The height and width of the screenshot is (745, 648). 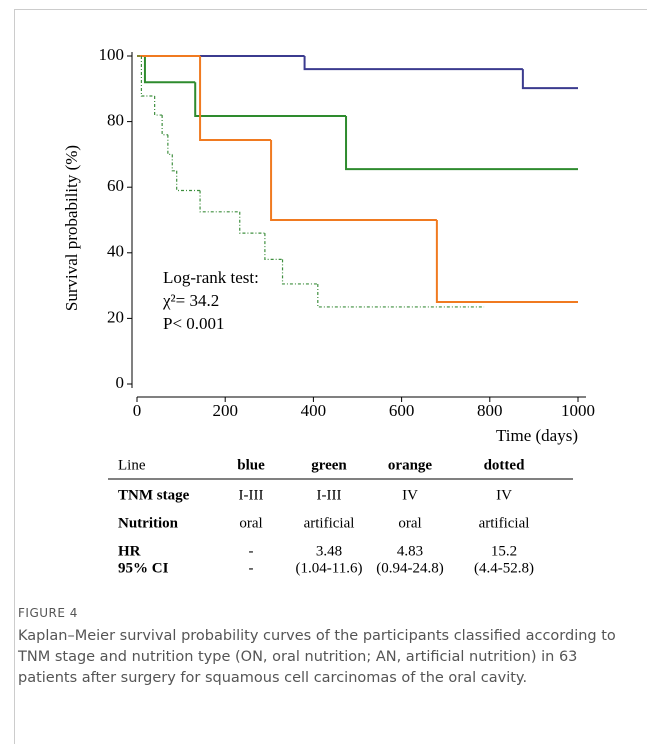 I want to click on y-tick-label: 100, so click(x=112, y=54).